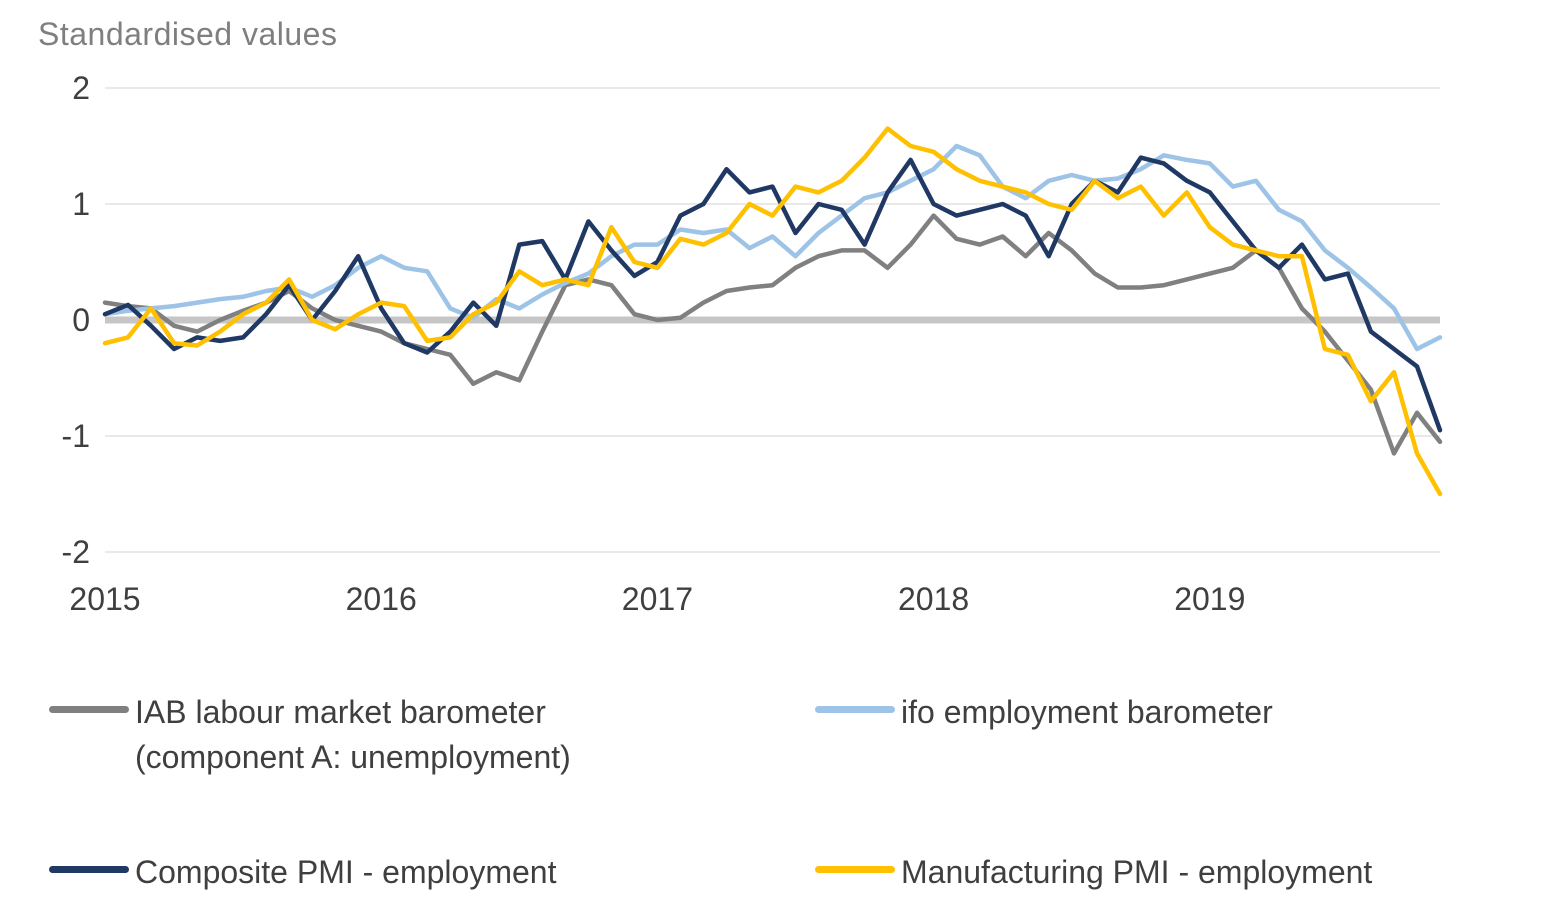 Image resolution: width=1565 pixels, height=915 pixels. Describe the element at coordinates (657, 599) in the screenshot. I see `x-axis-tick-label: 2017` at that location.